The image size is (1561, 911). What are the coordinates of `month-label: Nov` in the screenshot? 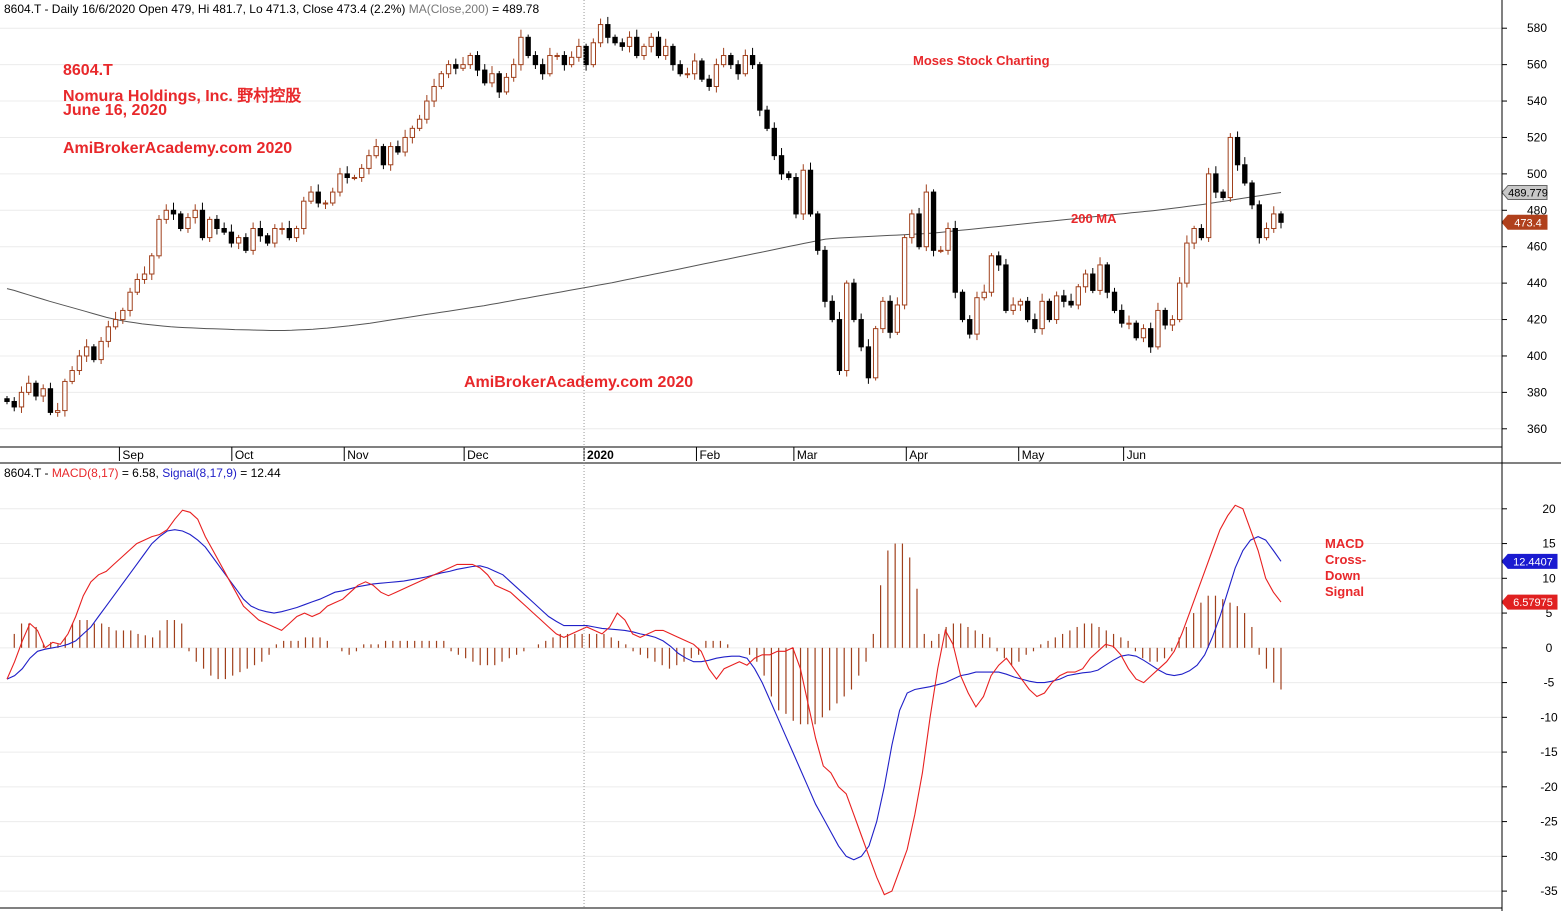 It's located at (357, 455).